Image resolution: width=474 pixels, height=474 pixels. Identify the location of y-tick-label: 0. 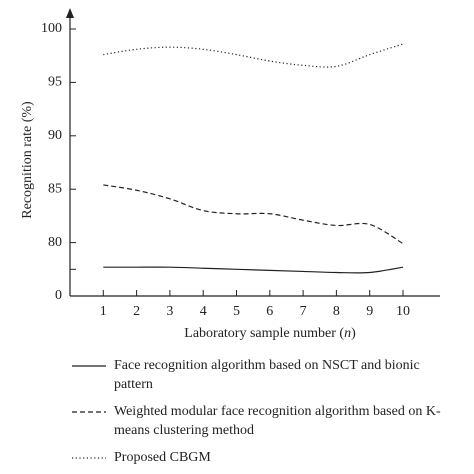
(58, 295).